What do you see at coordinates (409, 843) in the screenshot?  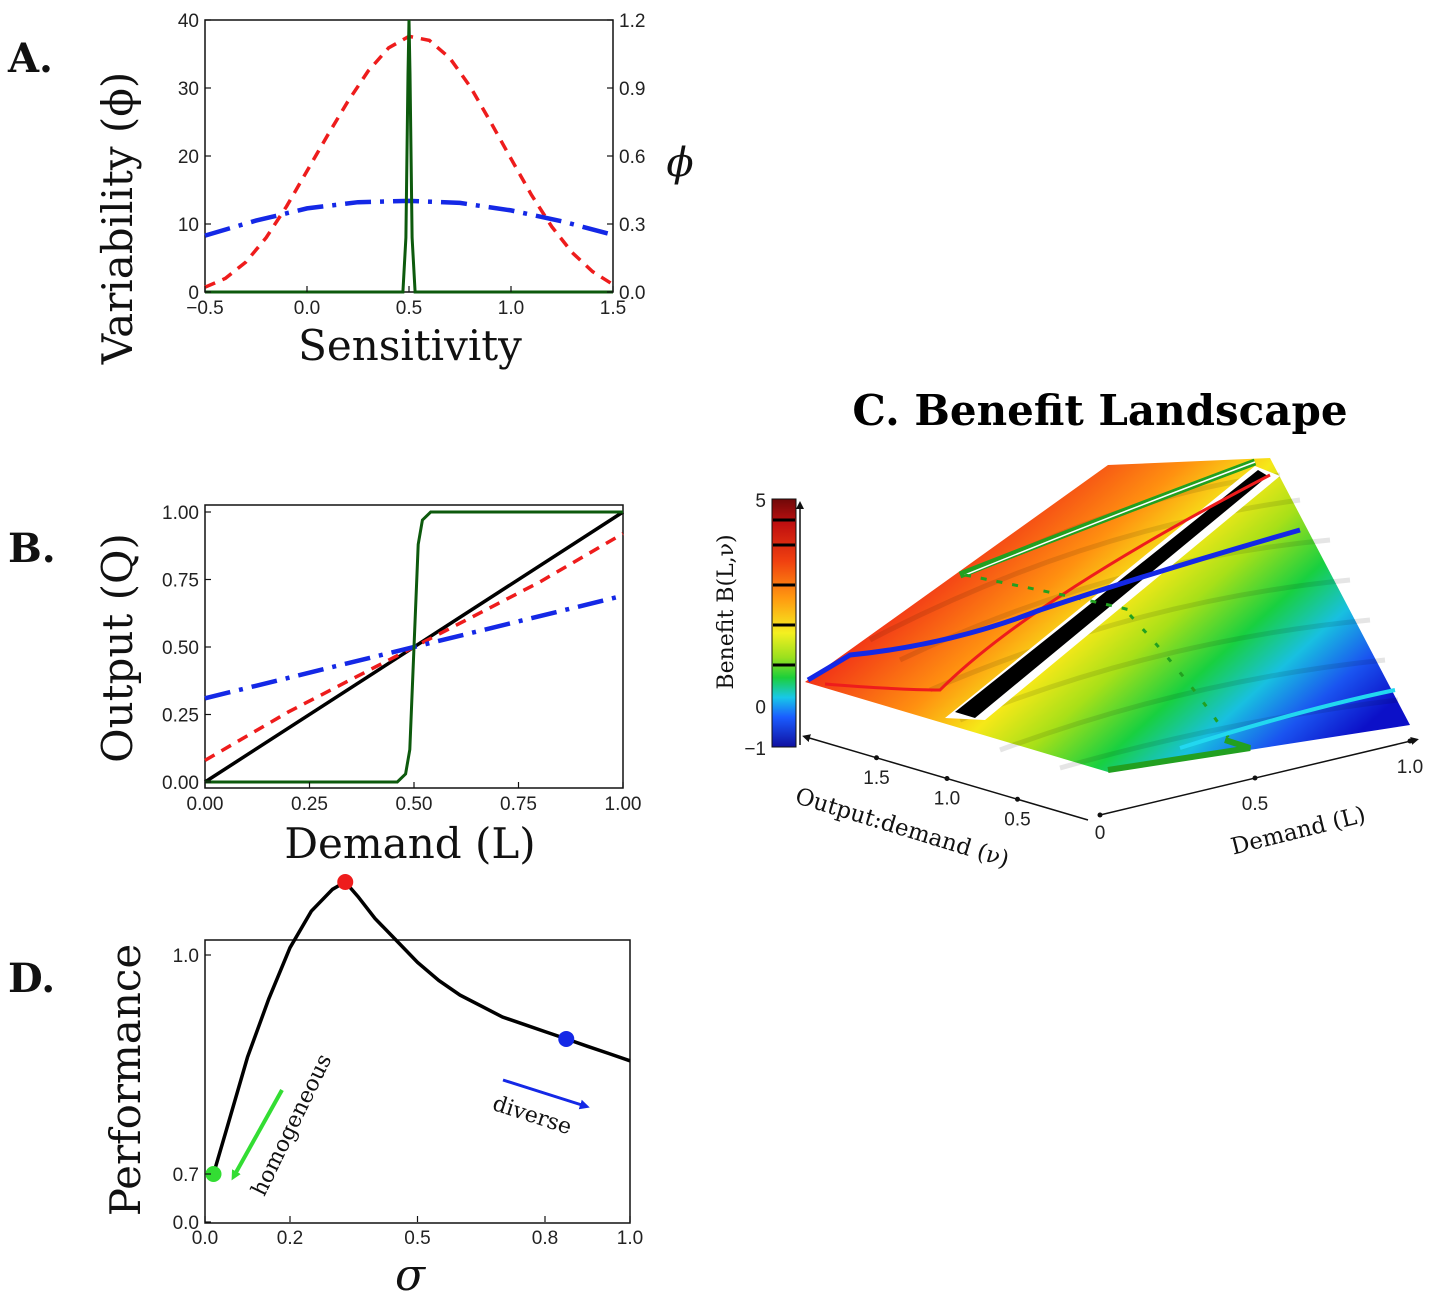 I see `panel-b-xlabel: Demand (L)` at bounding box center [409, 843].